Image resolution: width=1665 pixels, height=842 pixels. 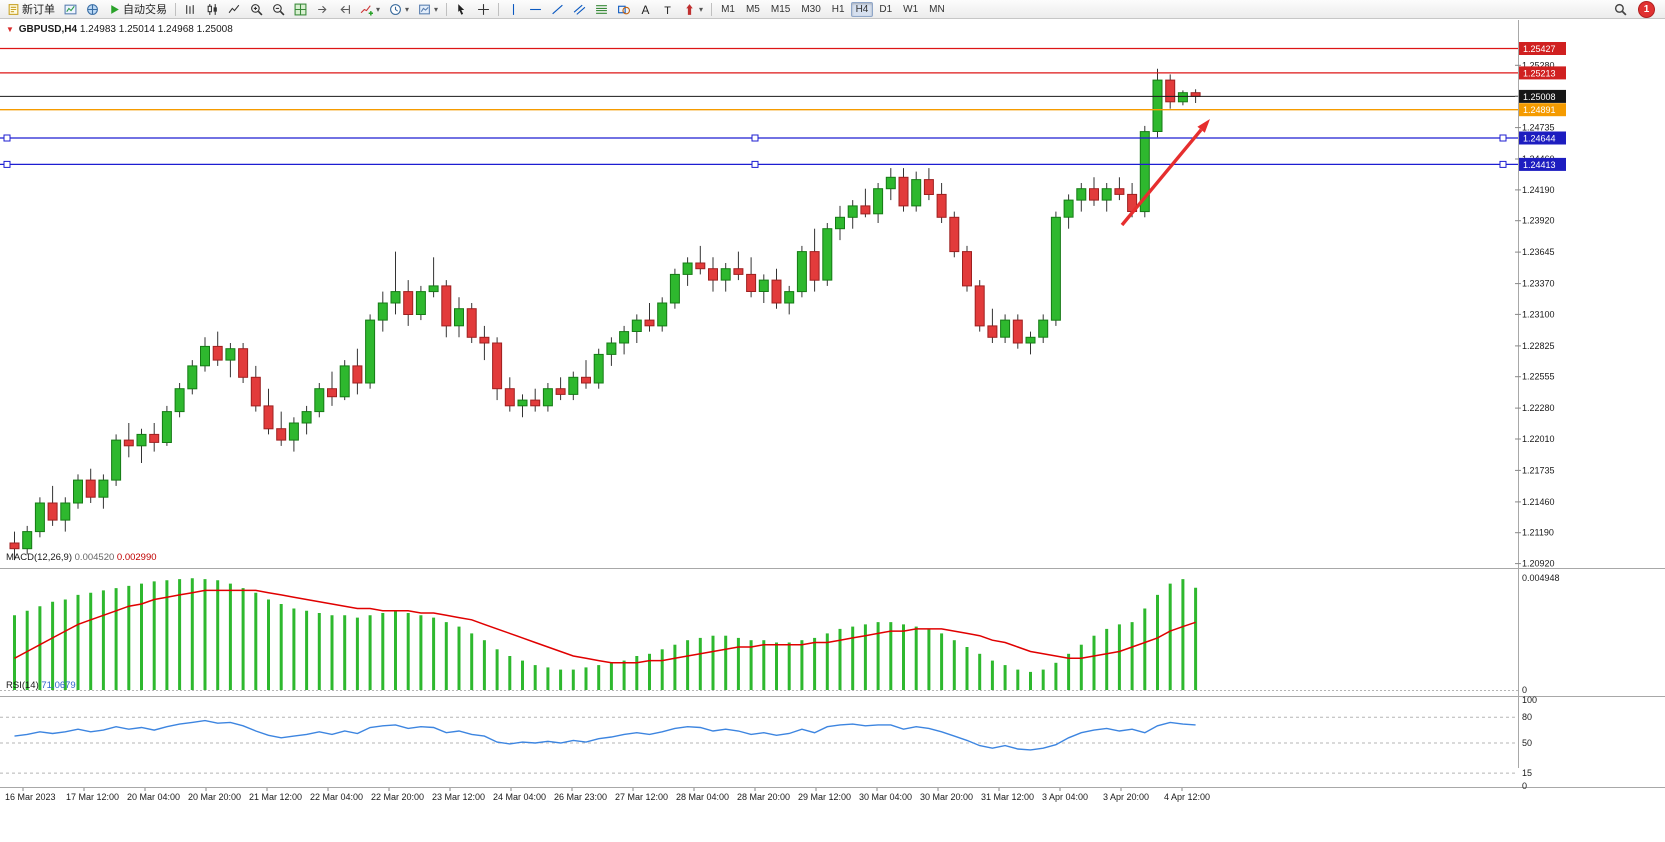 What do you see at coordinates (1538, 190) in the screenshot?
I see `svg-text: 1.24190` at bounding box center [1538, 190].